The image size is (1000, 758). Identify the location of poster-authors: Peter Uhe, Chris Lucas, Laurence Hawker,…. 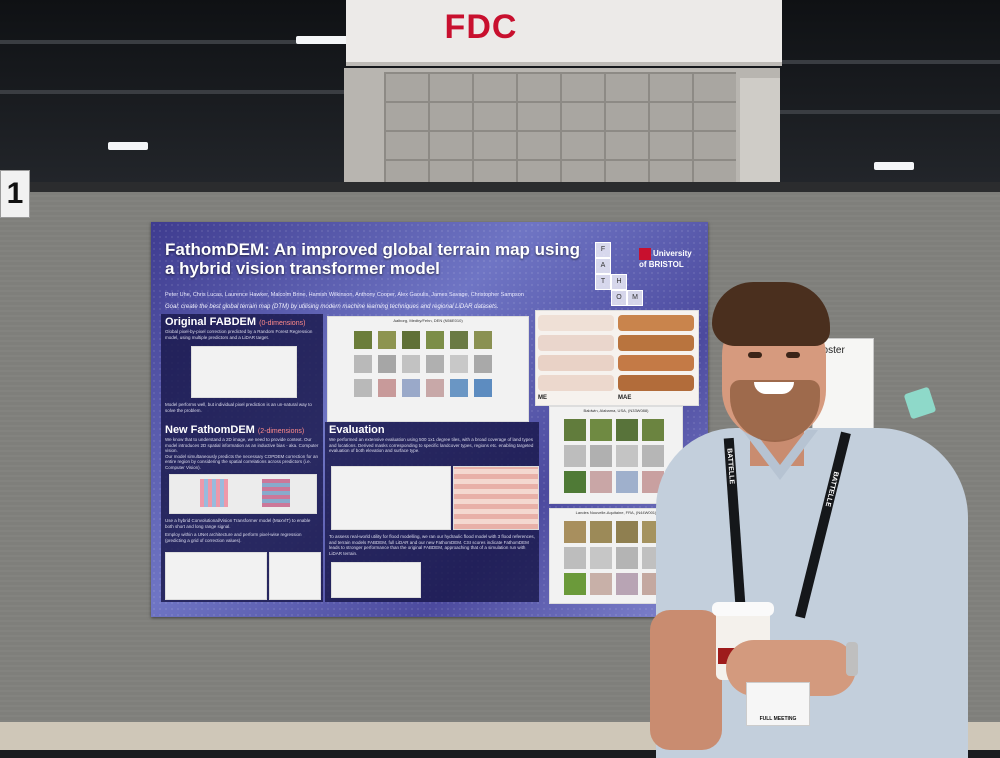
(344, 295).